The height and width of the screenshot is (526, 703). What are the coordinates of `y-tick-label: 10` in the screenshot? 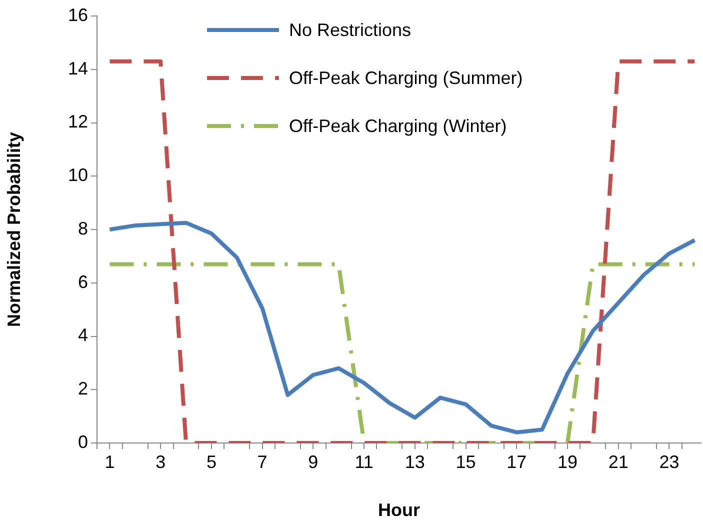 It's located at (78, 175).